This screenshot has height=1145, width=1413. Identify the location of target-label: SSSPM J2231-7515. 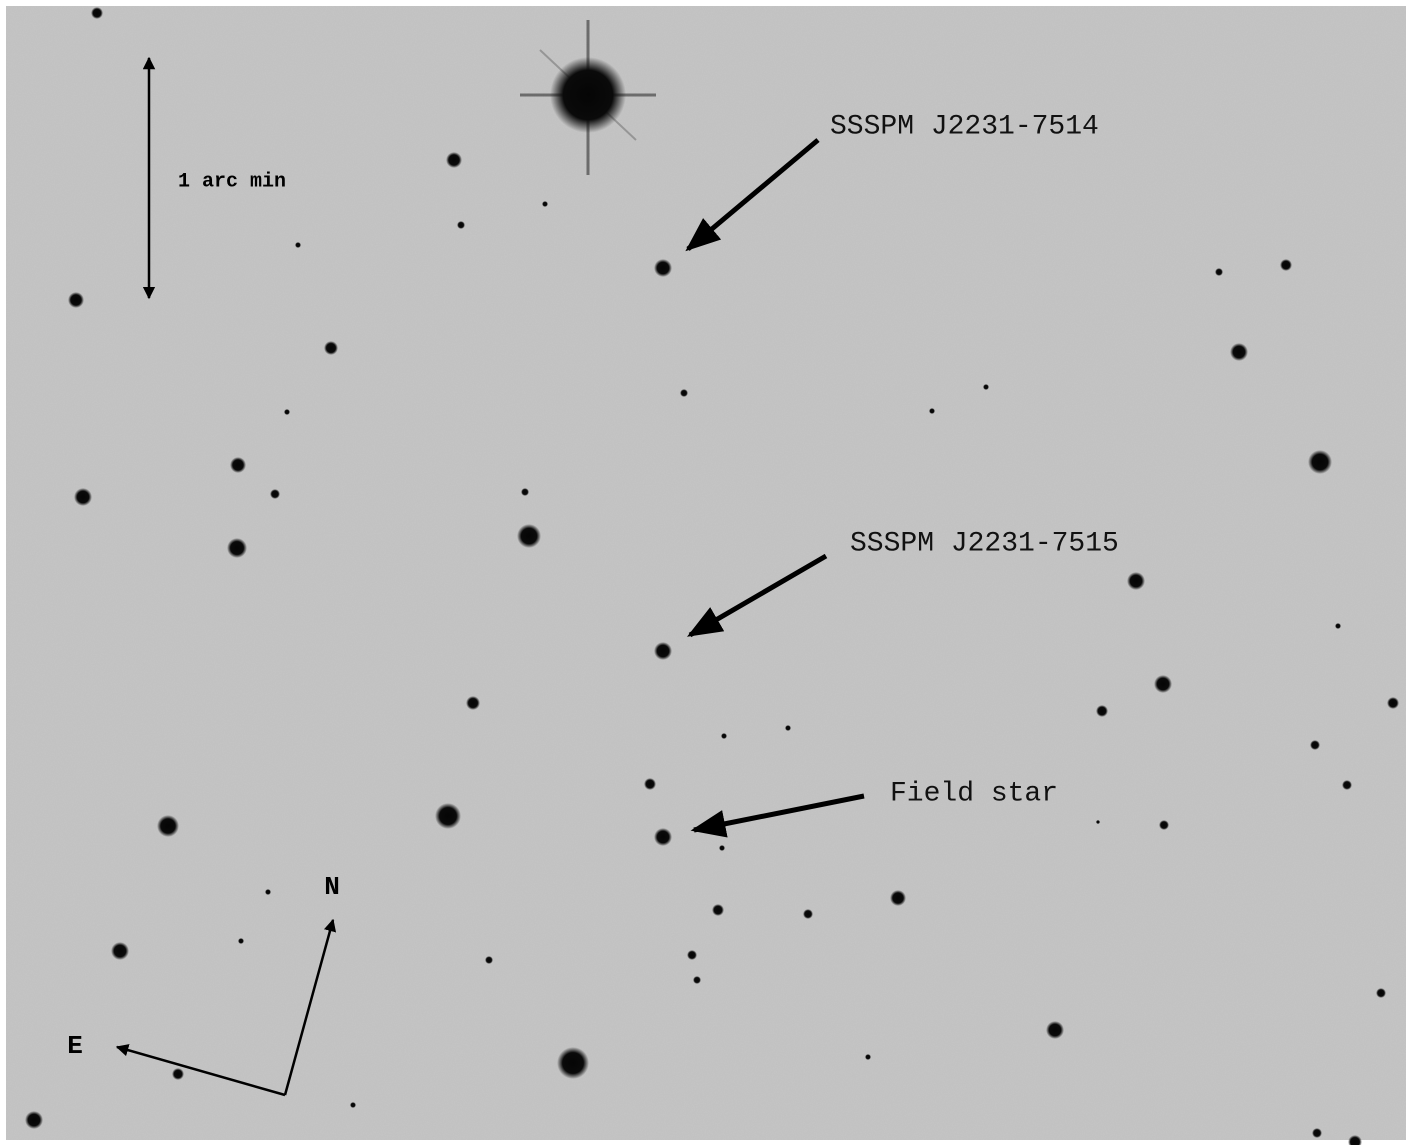
(984, 543).